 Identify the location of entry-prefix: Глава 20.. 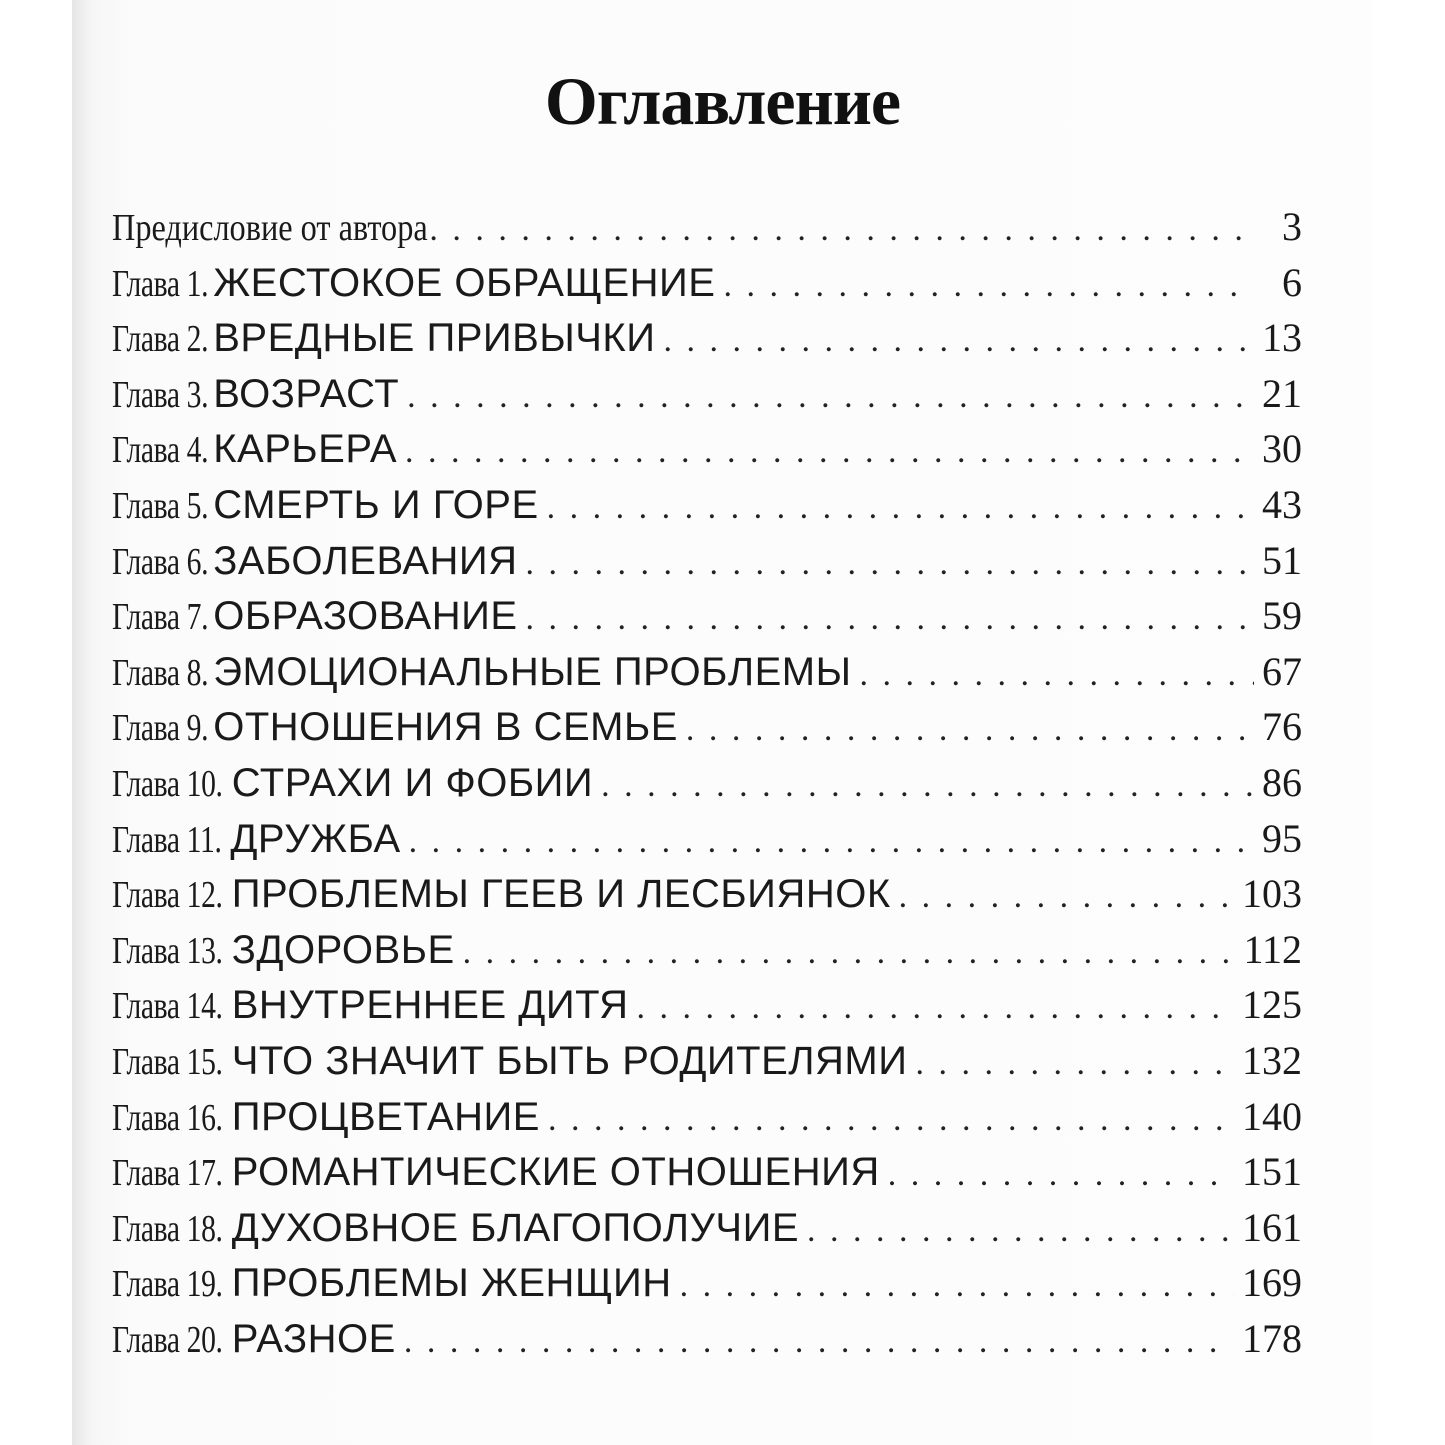
(167, 1339).